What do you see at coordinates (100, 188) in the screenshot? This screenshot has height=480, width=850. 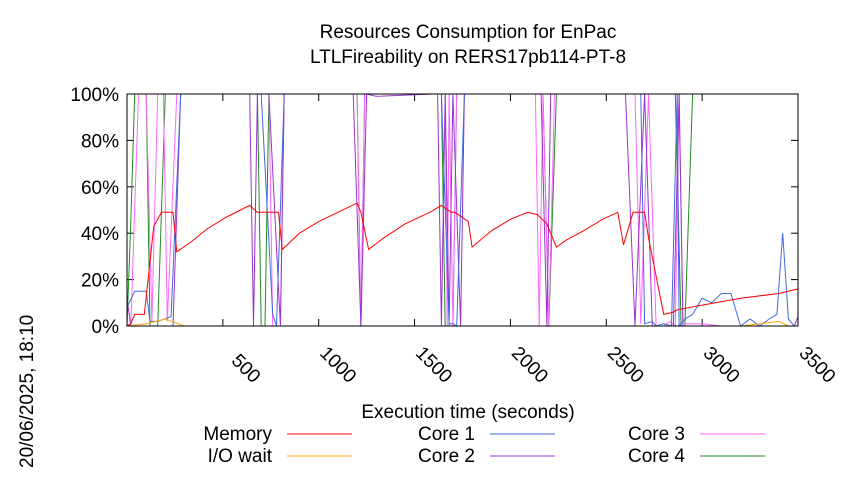 I see `y-tick-label: 60%` at bounding box center [100, 188].